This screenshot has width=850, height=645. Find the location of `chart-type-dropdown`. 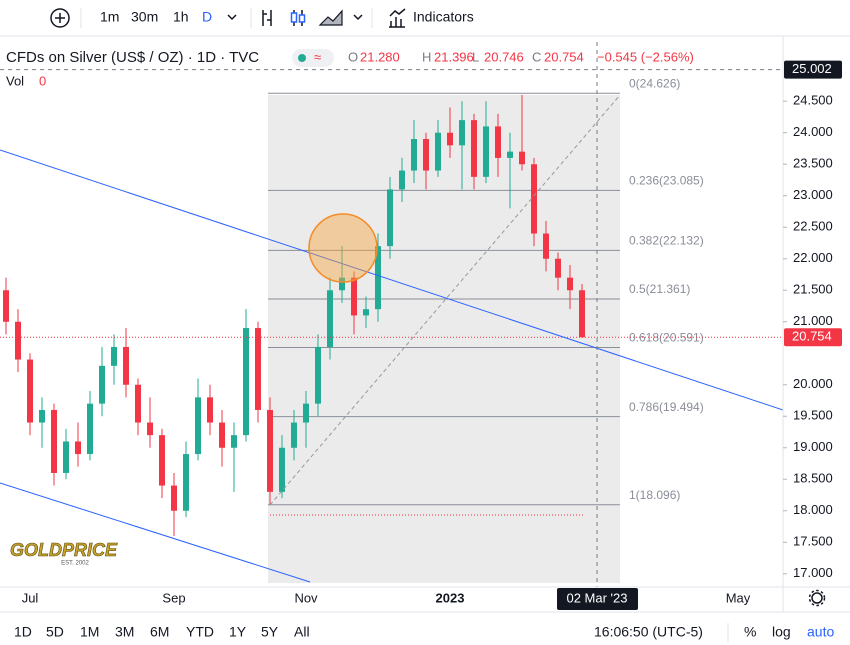

chart-type-dropdown is located at coordinates (358, 17).